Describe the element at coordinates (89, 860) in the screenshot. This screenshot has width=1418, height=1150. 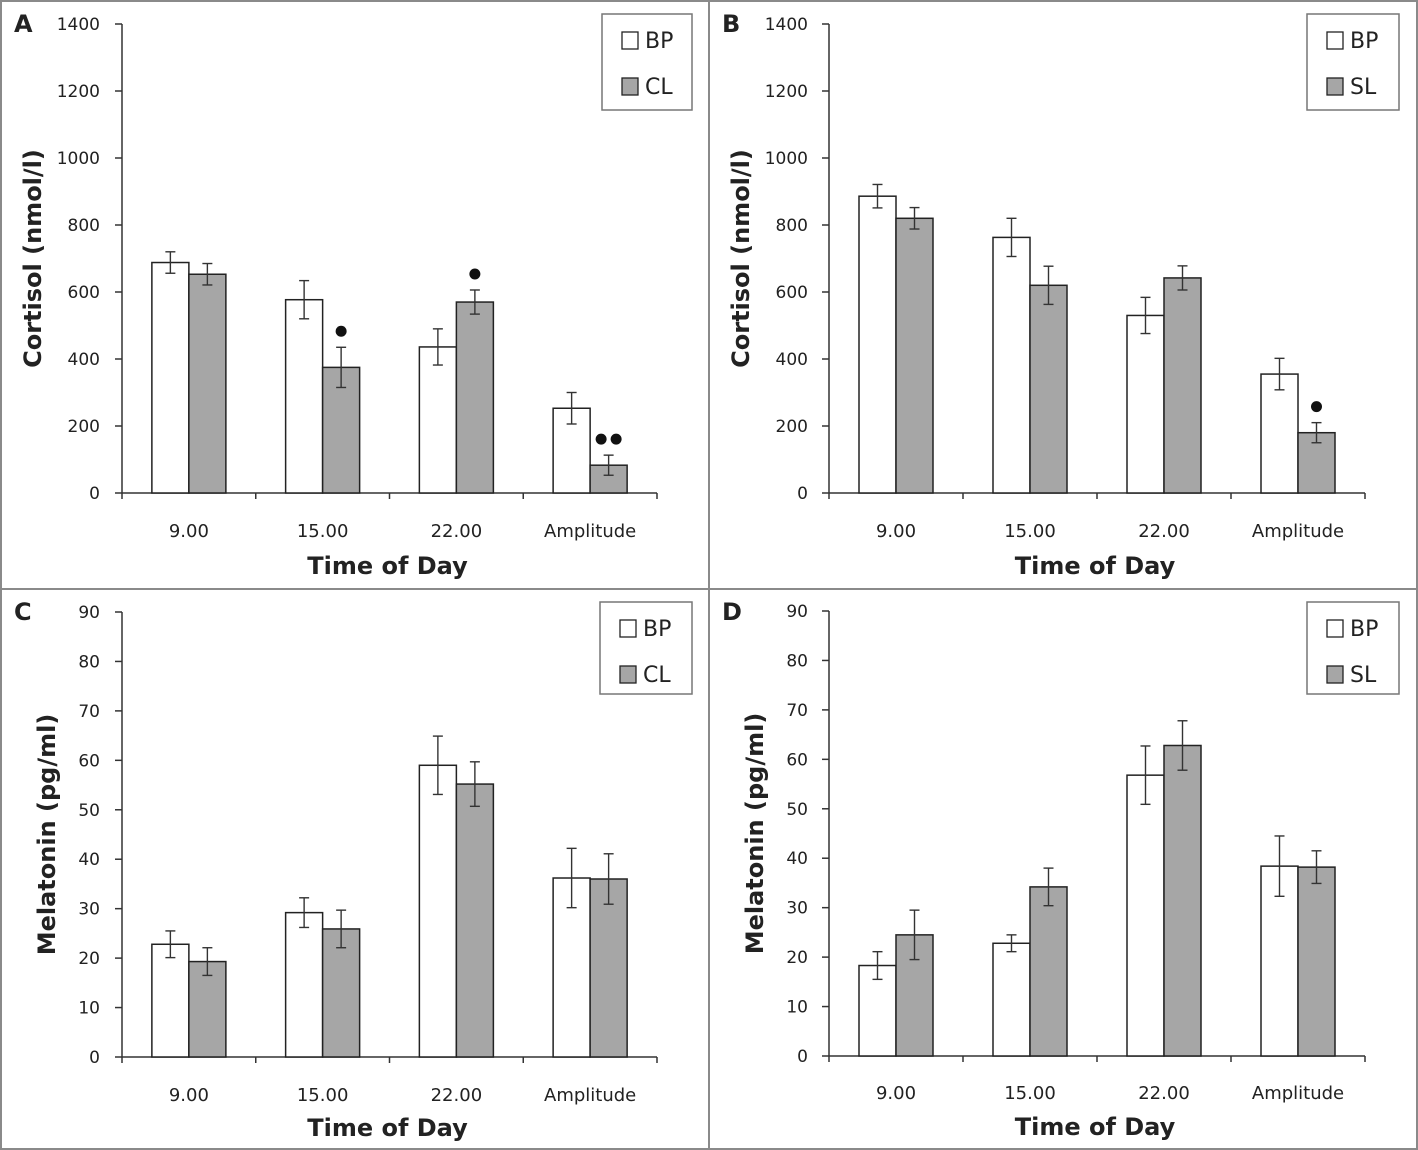
I see `y-tick-label: 40` at that location.